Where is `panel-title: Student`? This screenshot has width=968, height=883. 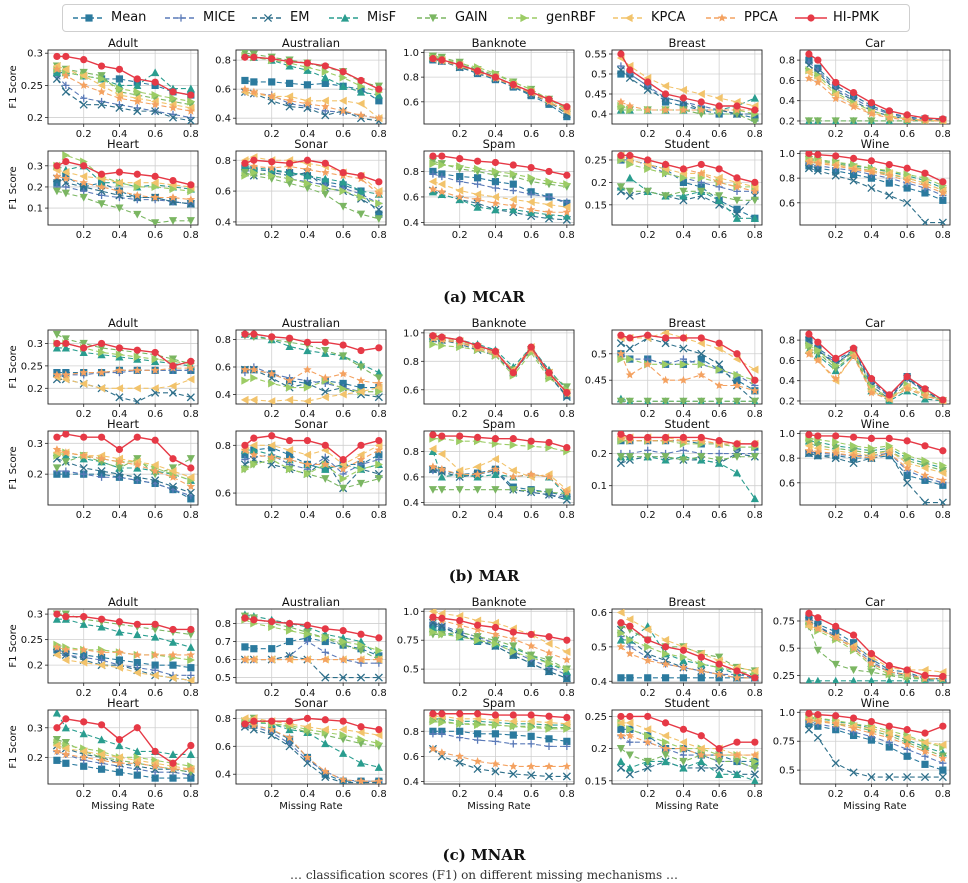
panel-title: Student is located at coordinates (687, 144).